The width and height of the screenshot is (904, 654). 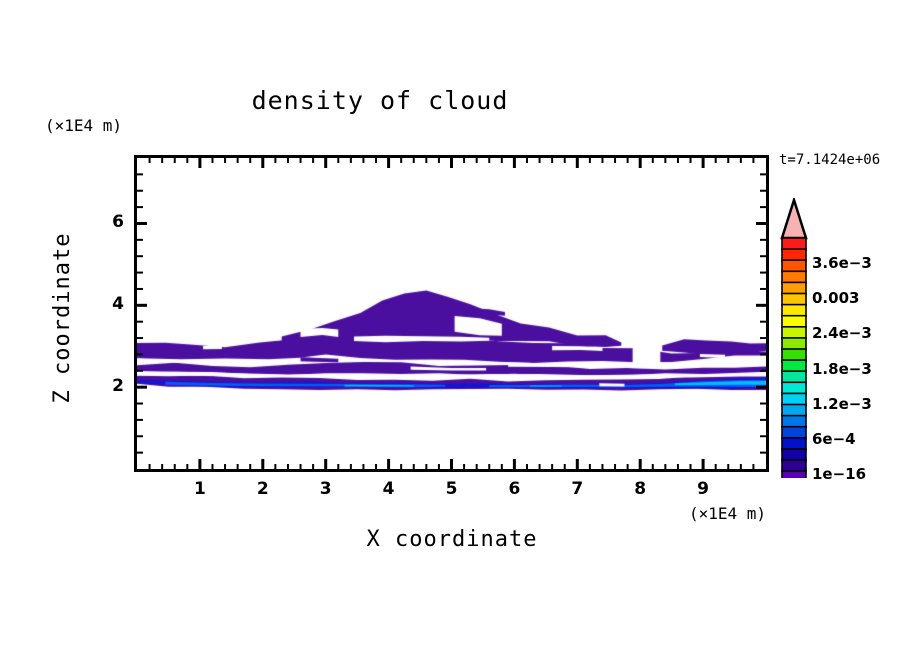 What do you see at coordinates (62, 318) in the screenshot?
I see `y-axis-title: Z coordinate` at bounding box center [62, 318].